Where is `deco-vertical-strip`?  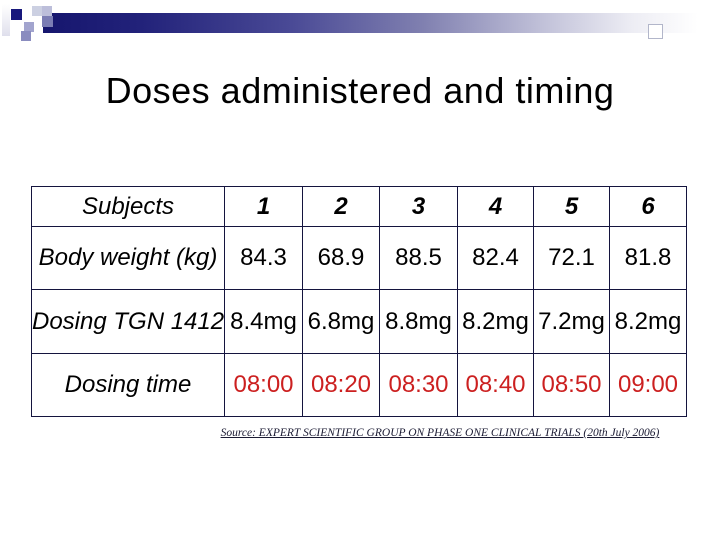 deco-vertical-strip is located at coordinates (6, 20).